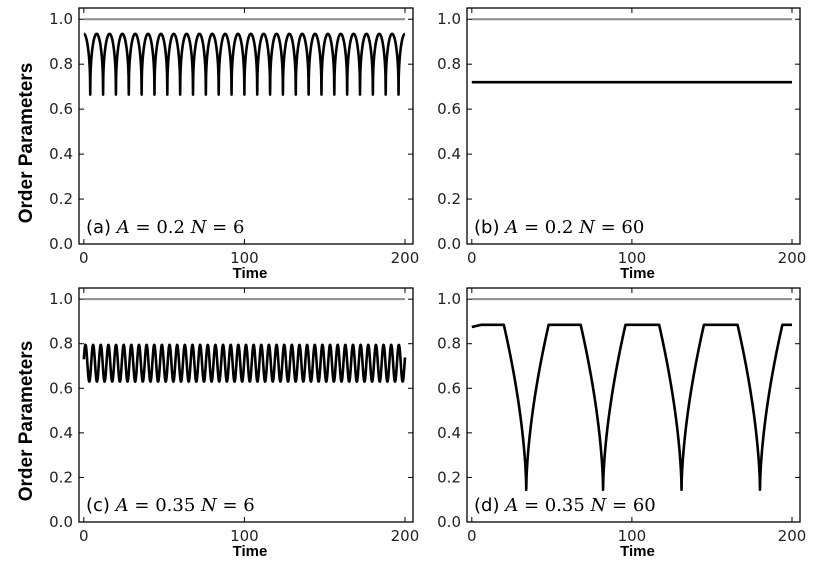 Image resolution: width=830 pixels, height=566 pixels. What do you see at coordinates (101, 505) in the screenshot?
I see `panel-label: (c)` at bounding box center [101, 505].